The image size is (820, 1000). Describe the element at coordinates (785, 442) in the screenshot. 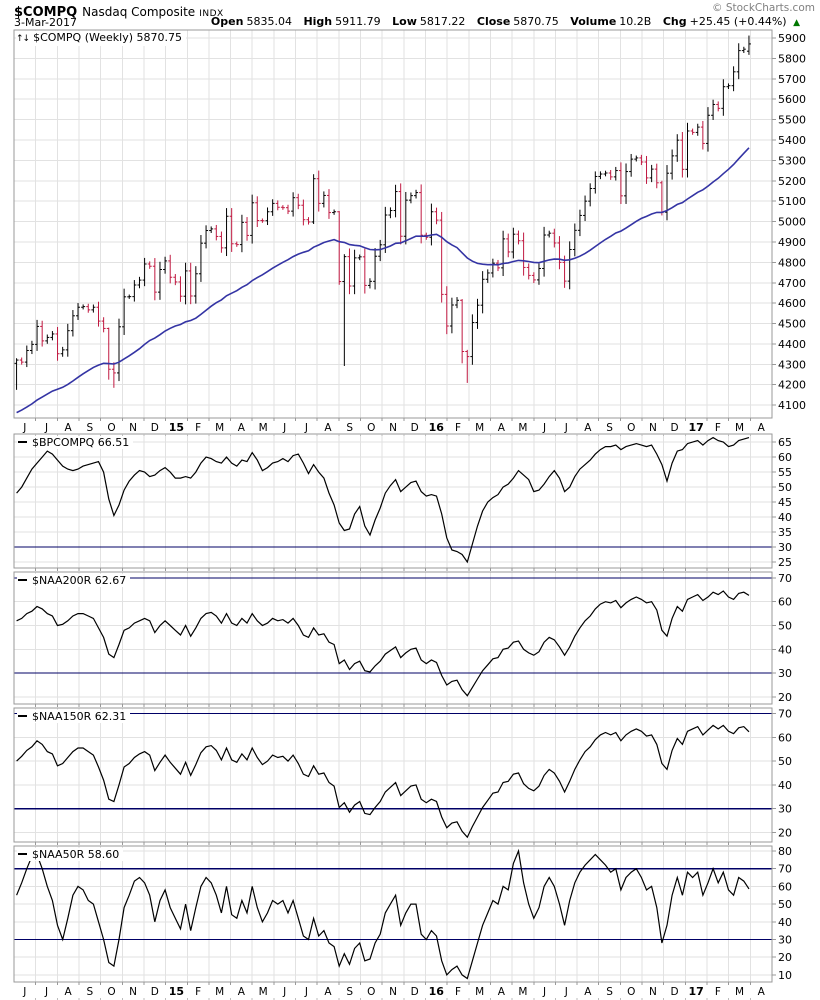

I see `y-axis-label: 65` at that location.